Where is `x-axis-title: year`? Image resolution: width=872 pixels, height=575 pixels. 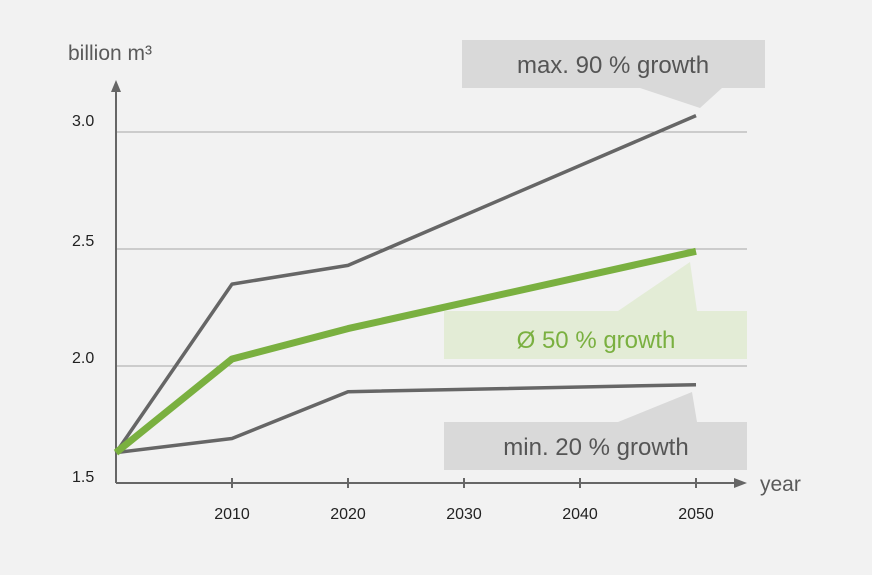 x-axis-title: year is located at coordinates (780, 484).